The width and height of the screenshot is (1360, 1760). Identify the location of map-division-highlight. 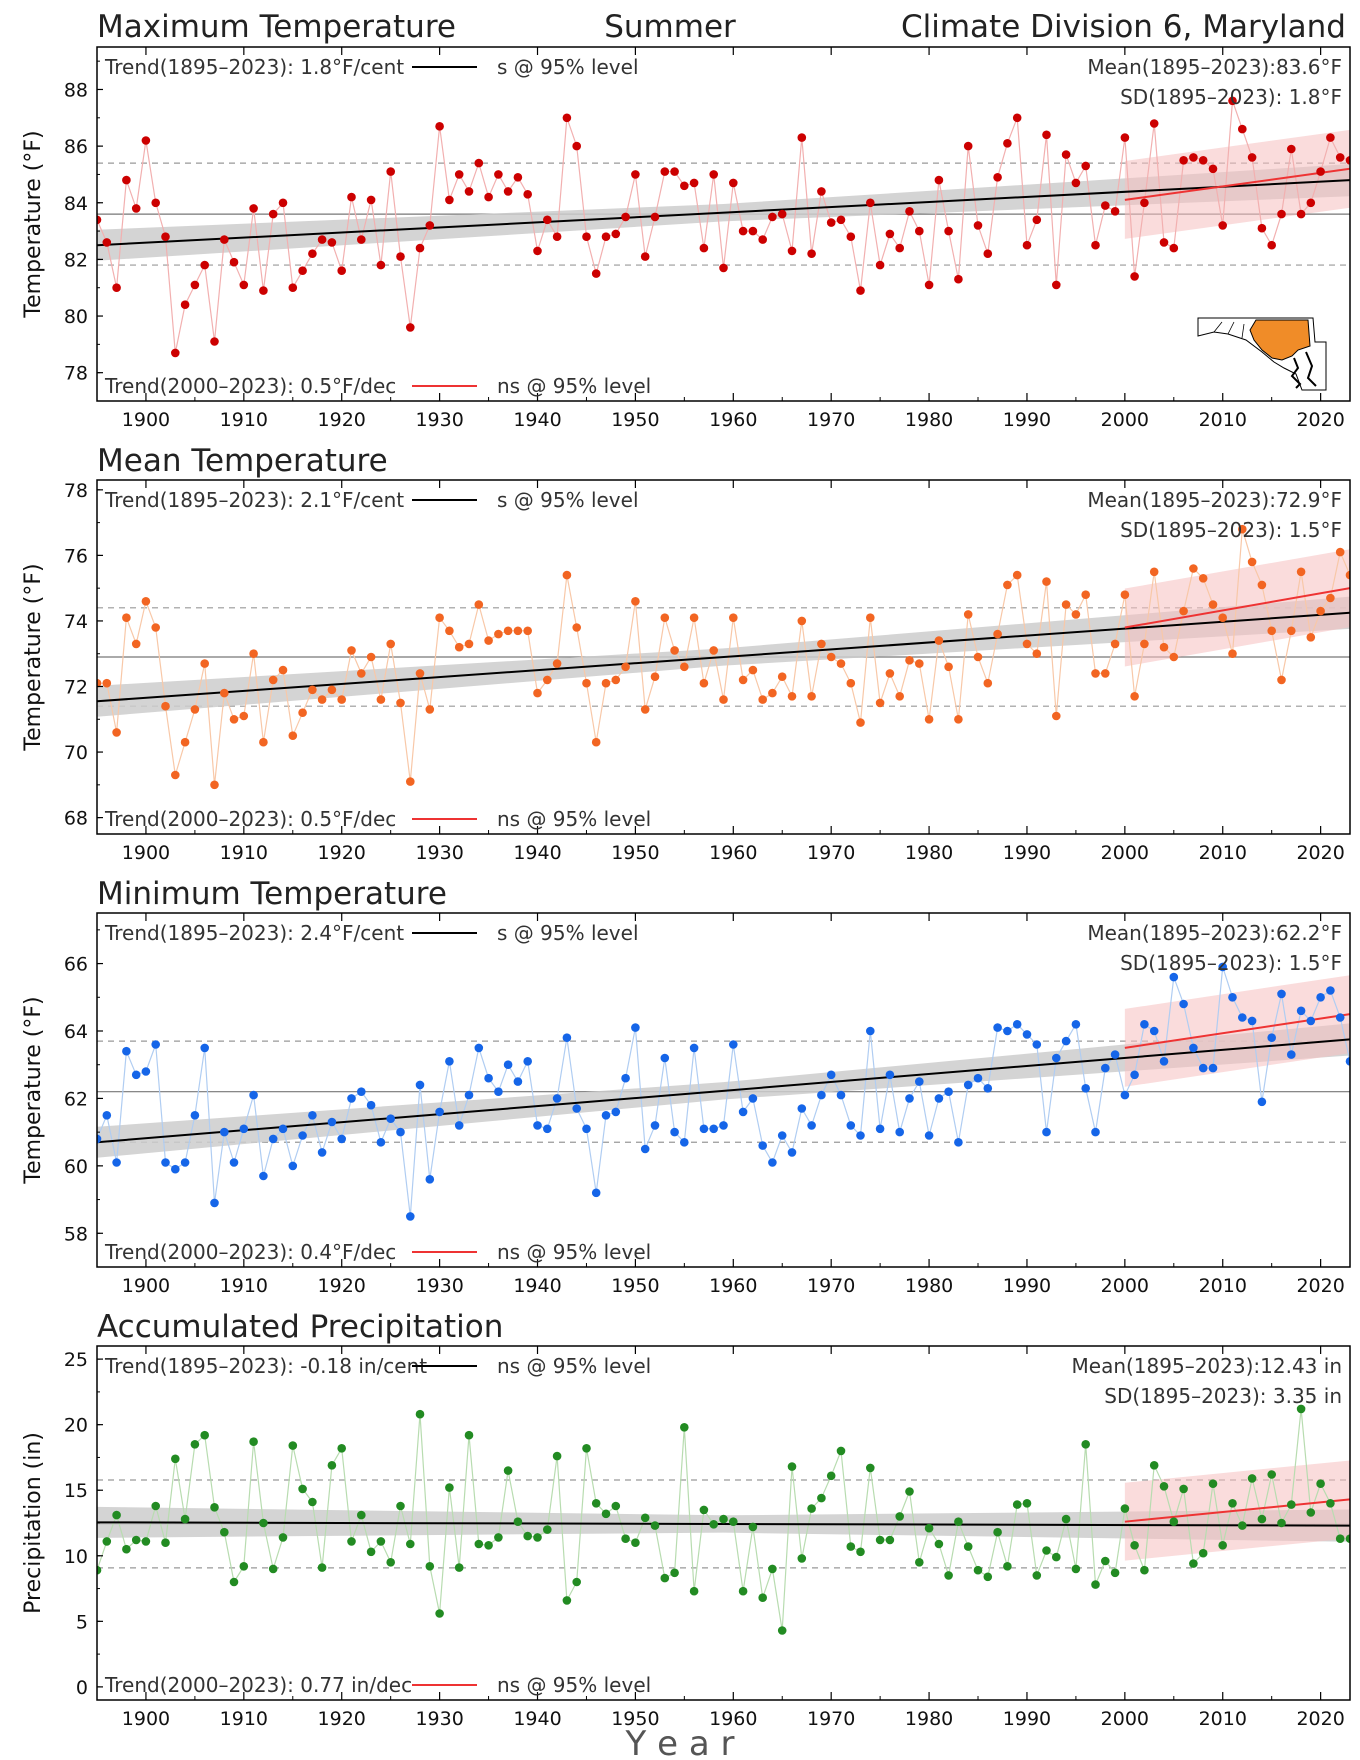
(1280, 340).